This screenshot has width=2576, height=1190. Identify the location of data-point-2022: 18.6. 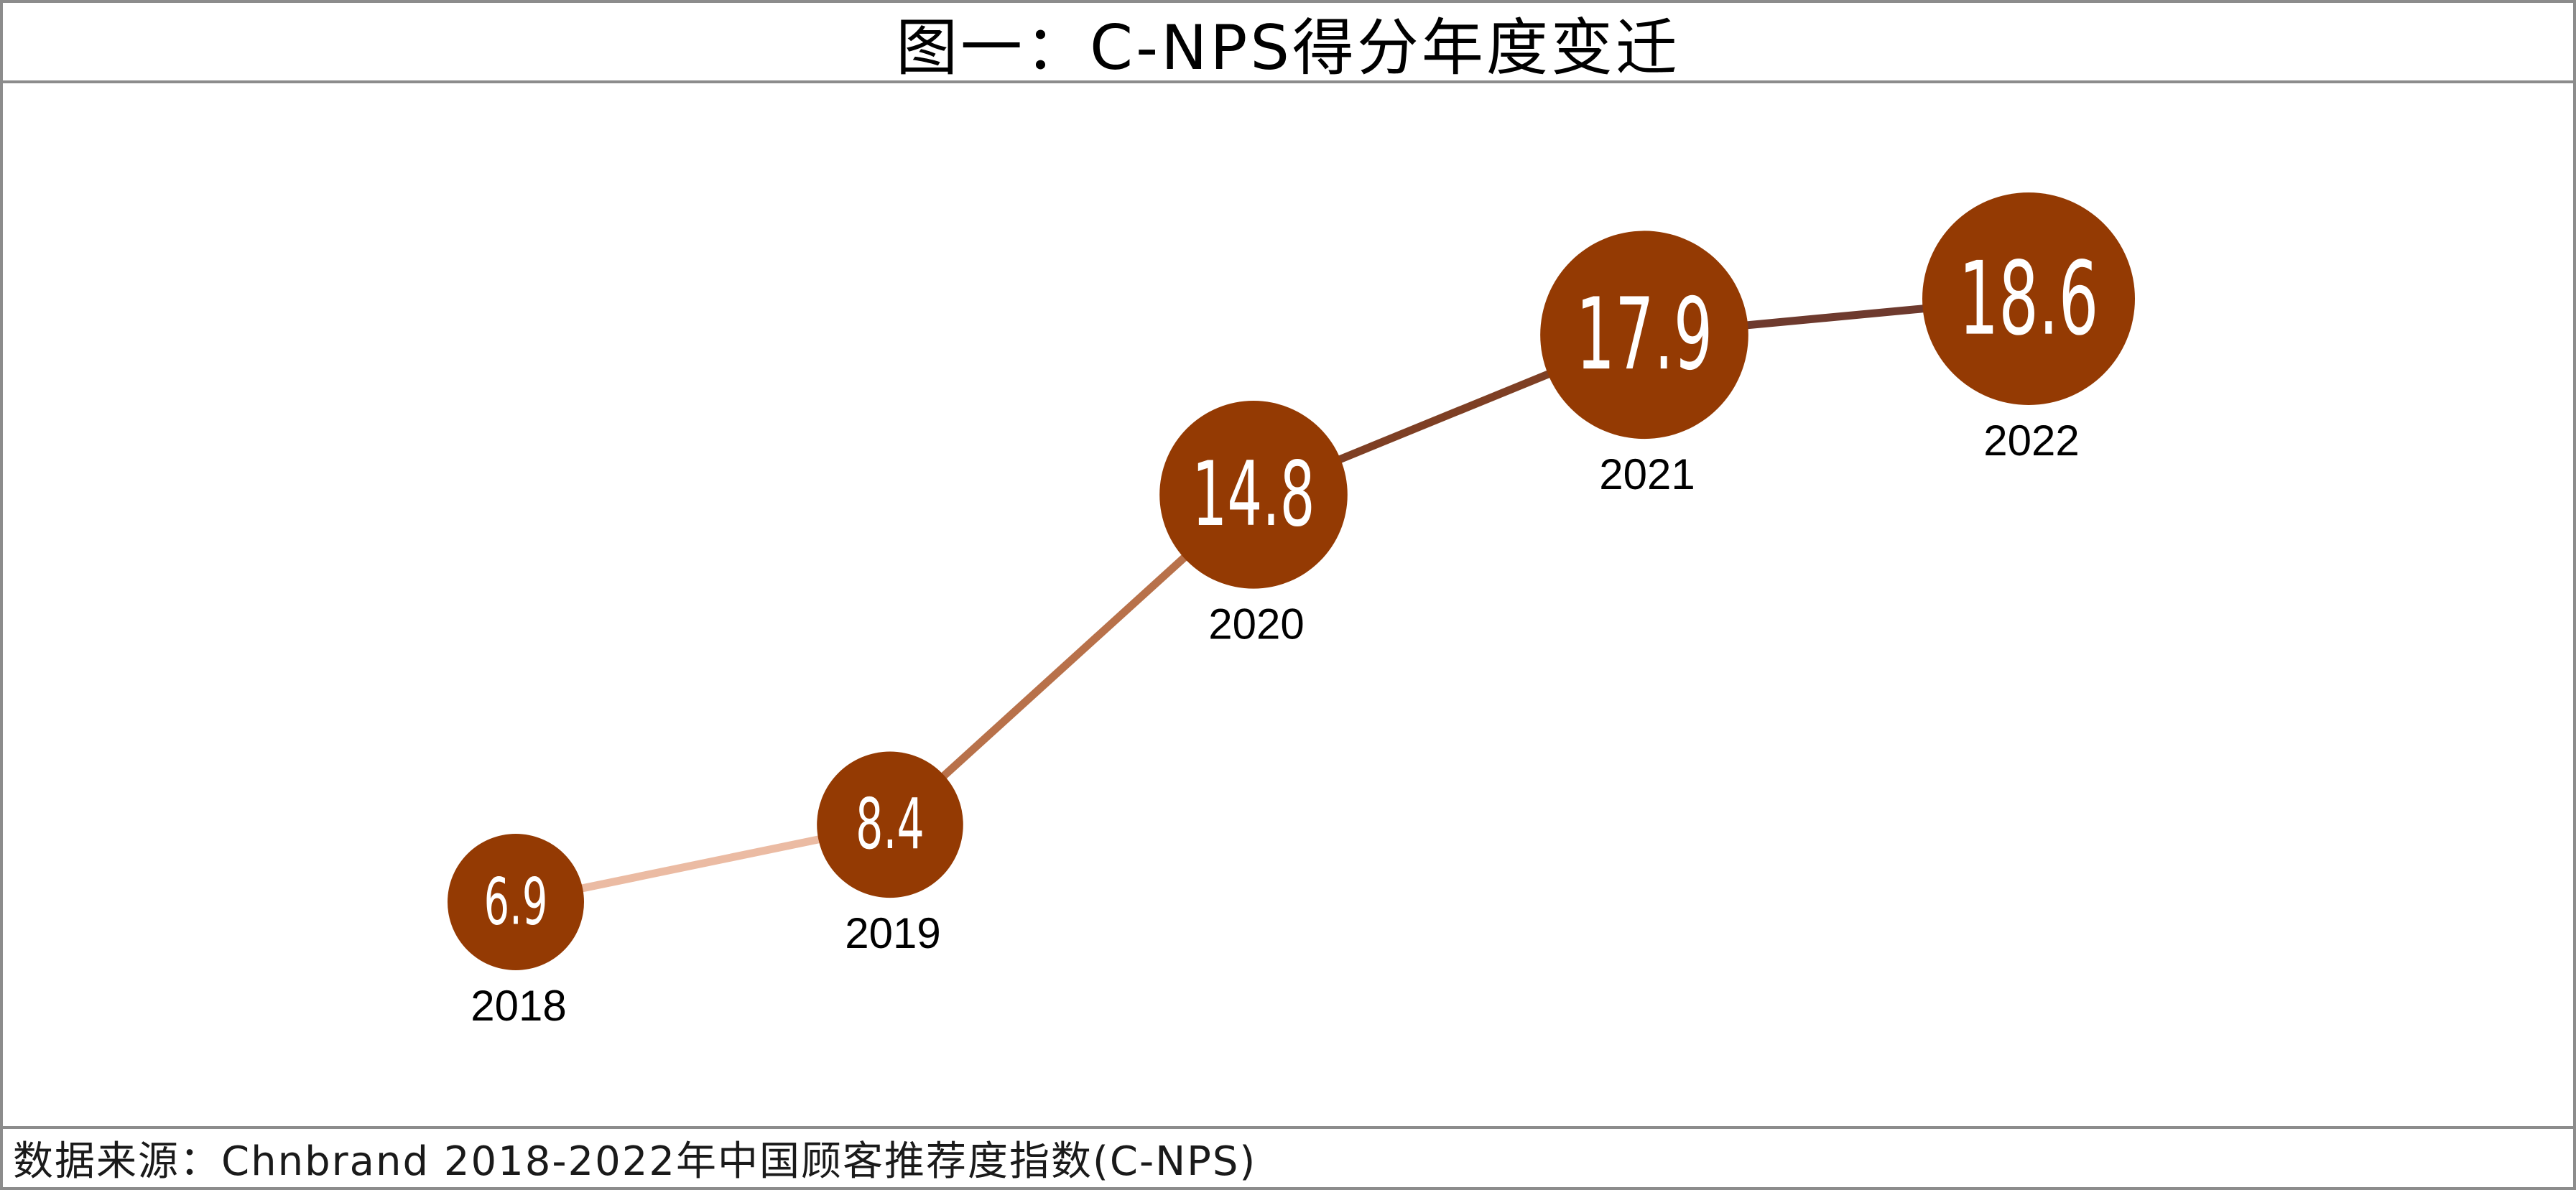
(2028, 298).